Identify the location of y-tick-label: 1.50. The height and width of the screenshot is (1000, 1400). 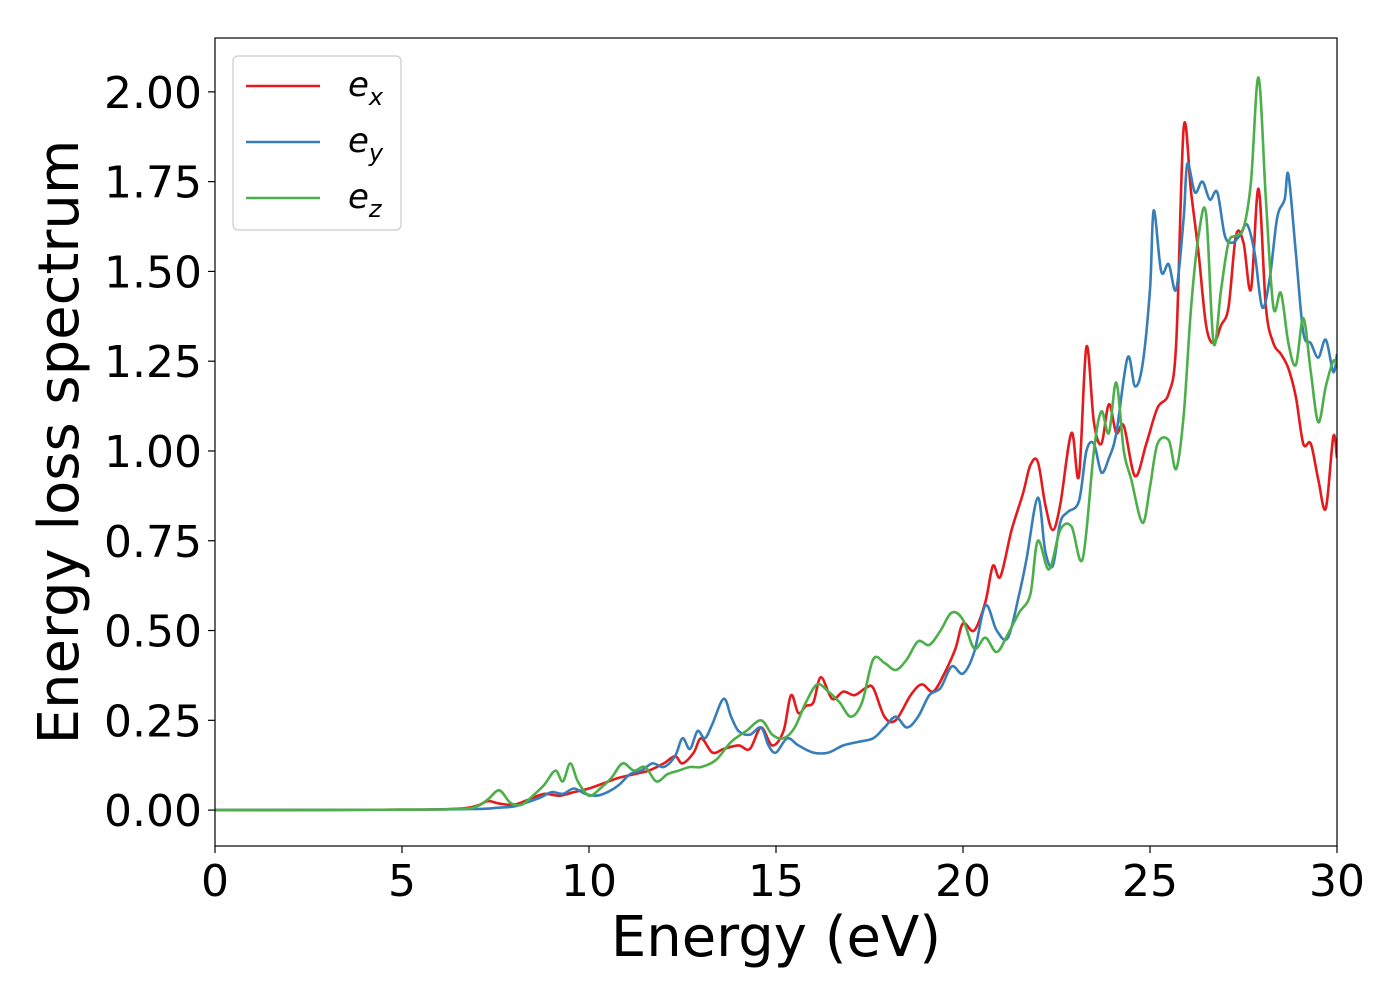
(153, 272).